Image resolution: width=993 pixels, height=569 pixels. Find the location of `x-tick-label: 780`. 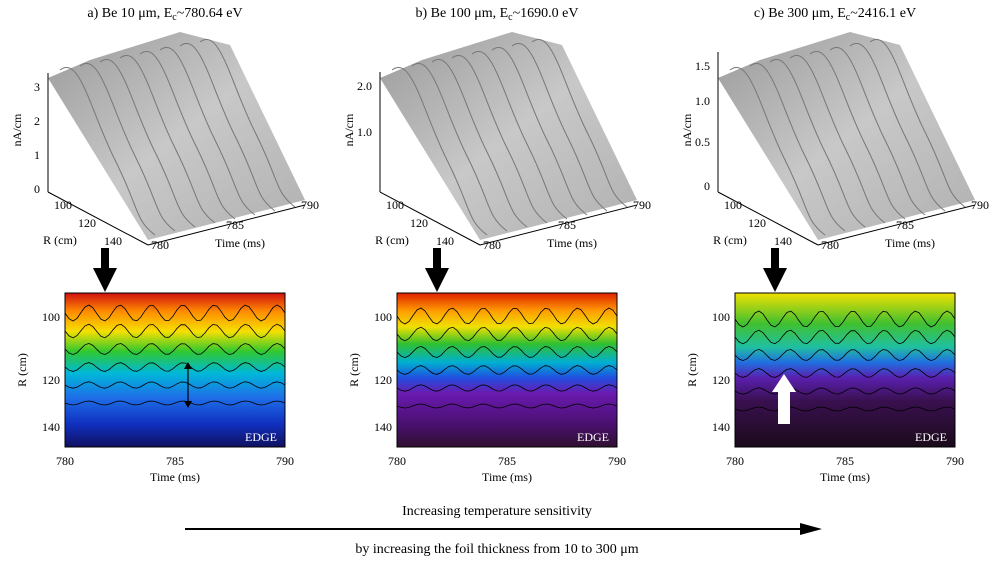

x-tick-label: 780 is located at coordinates (397, 461).